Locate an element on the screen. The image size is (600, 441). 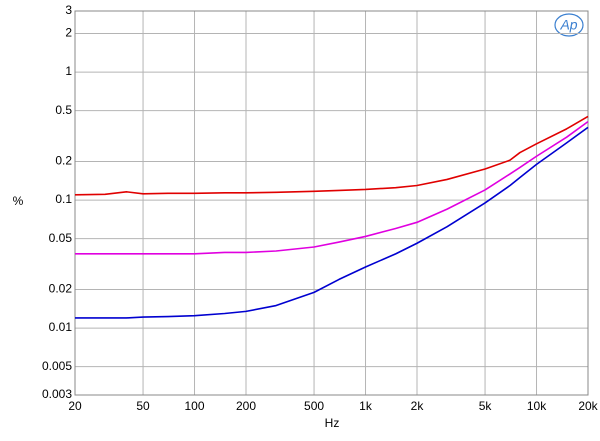
y-tick-label: 3 is located at coordinates (68, 10).